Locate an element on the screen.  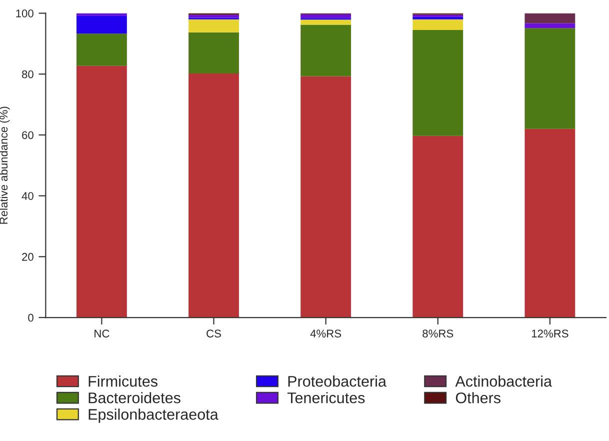
legend-label: Proteobacteria is located at coordinates (337, 381).